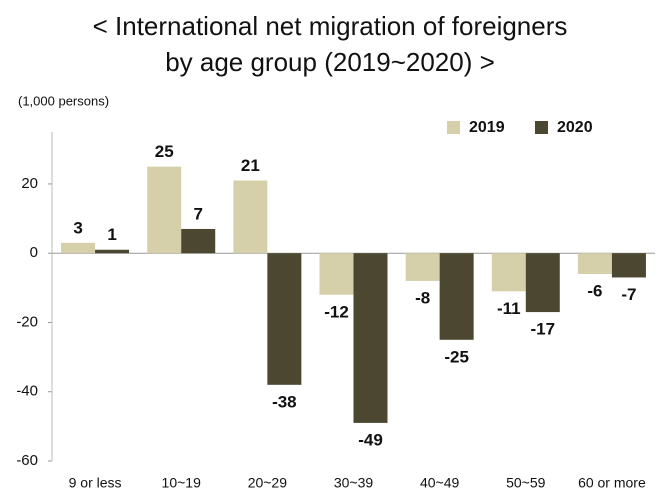  What do you see at coordinates (487, 127) in the screenshot?
I see `legend-label: 2019` at bounding box center [487, 127].